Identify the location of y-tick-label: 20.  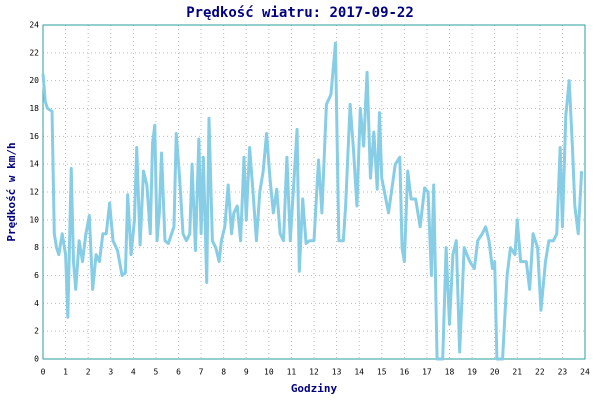
(34, 80).